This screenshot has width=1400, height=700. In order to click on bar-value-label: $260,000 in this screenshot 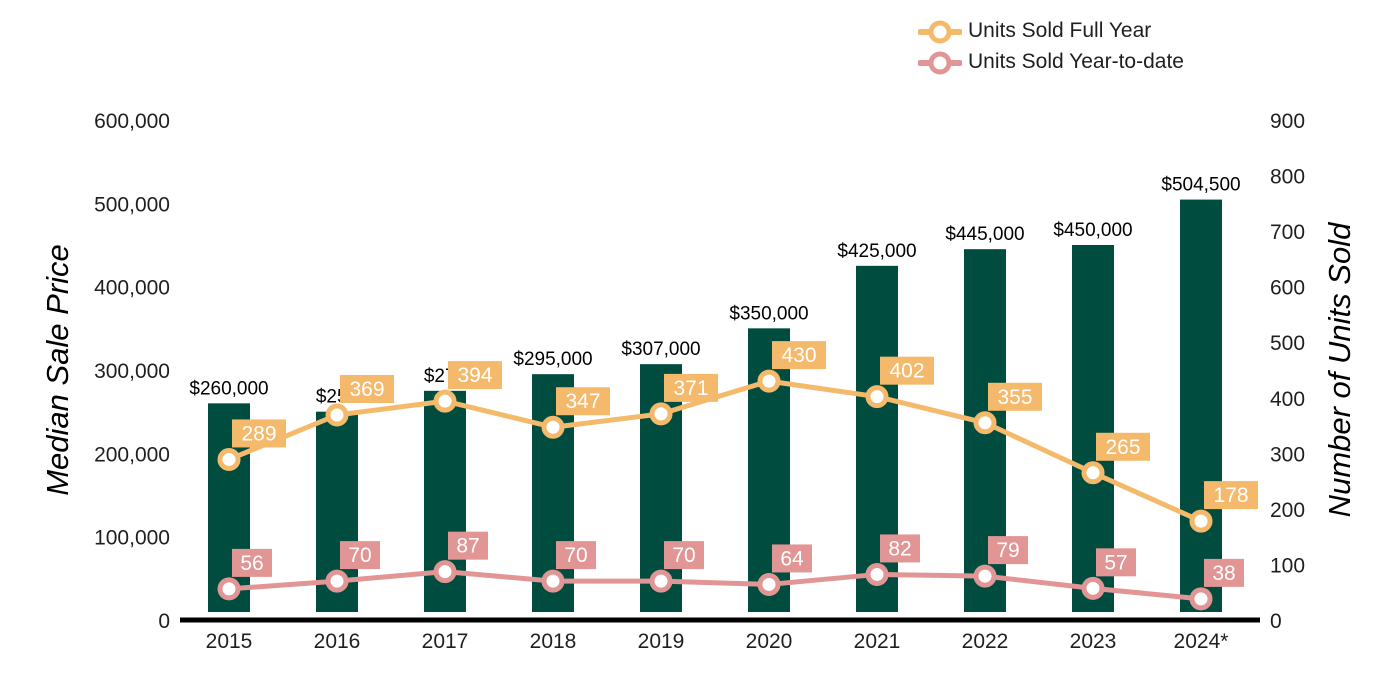, I will do `click(228, 388)`.